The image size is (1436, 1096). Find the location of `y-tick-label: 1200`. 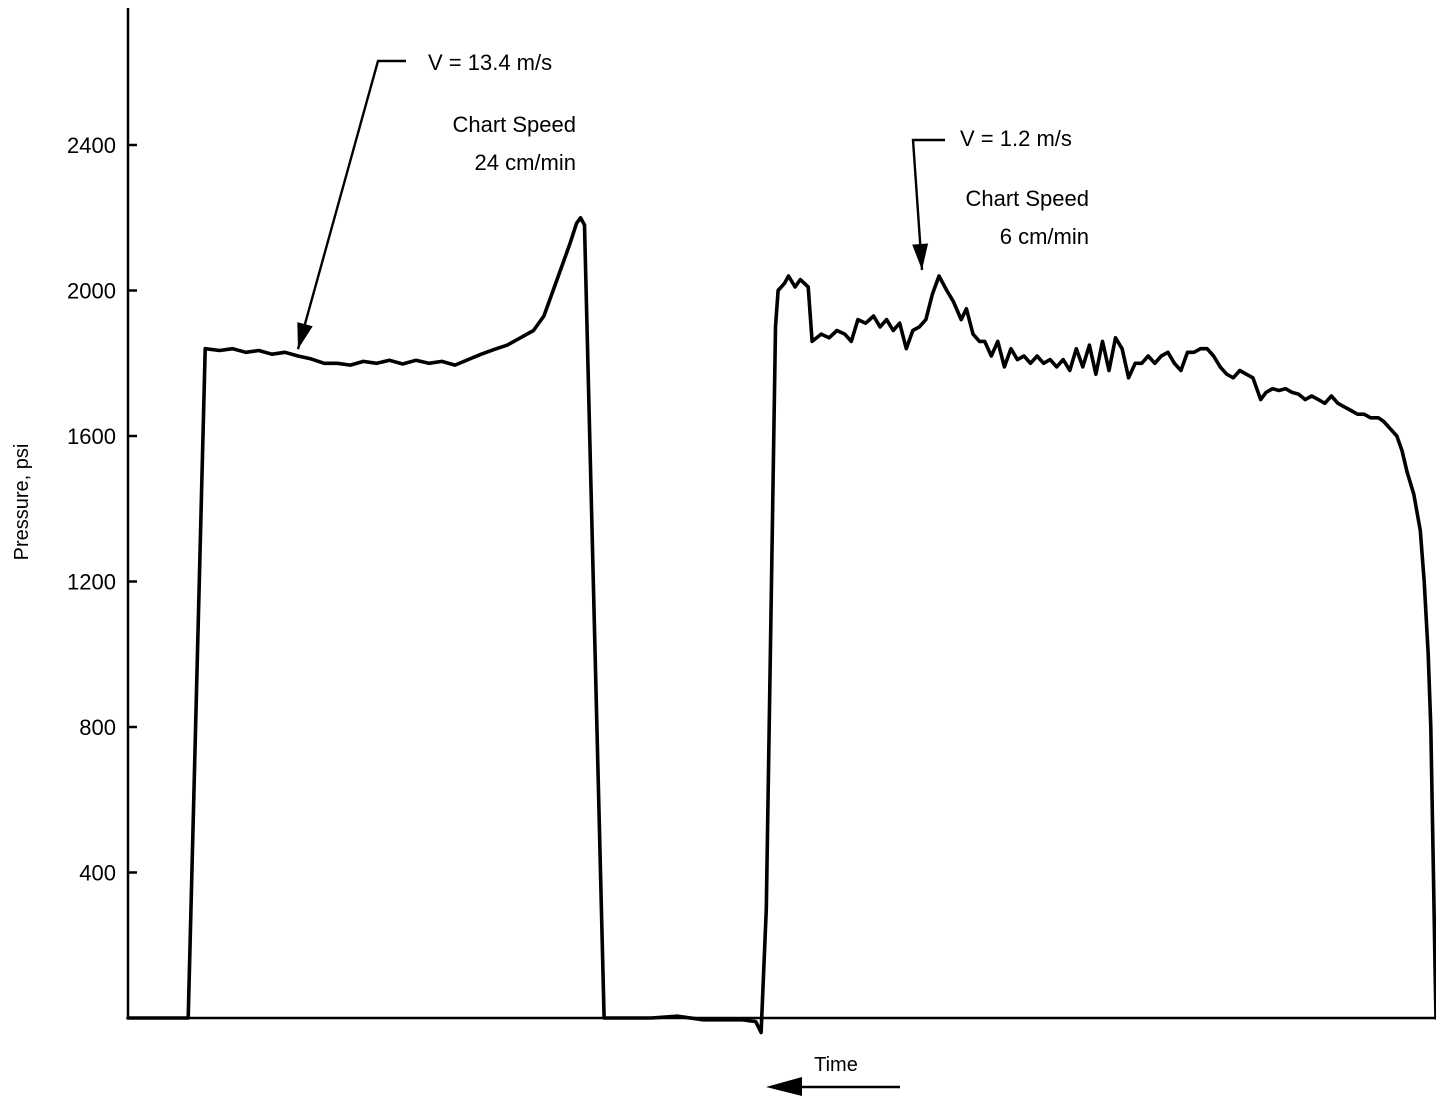

y-tick-label: 1200 is located at coordinates (91, 582).